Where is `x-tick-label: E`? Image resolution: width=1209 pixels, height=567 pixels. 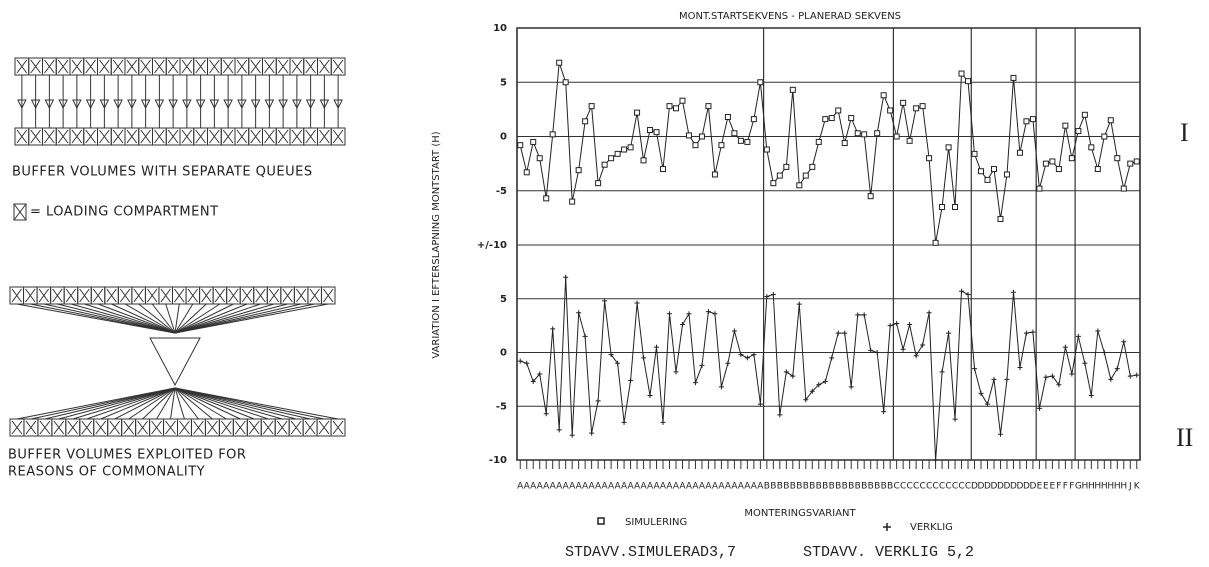 x-tick-label: E is located at coordinates (1046, 487).